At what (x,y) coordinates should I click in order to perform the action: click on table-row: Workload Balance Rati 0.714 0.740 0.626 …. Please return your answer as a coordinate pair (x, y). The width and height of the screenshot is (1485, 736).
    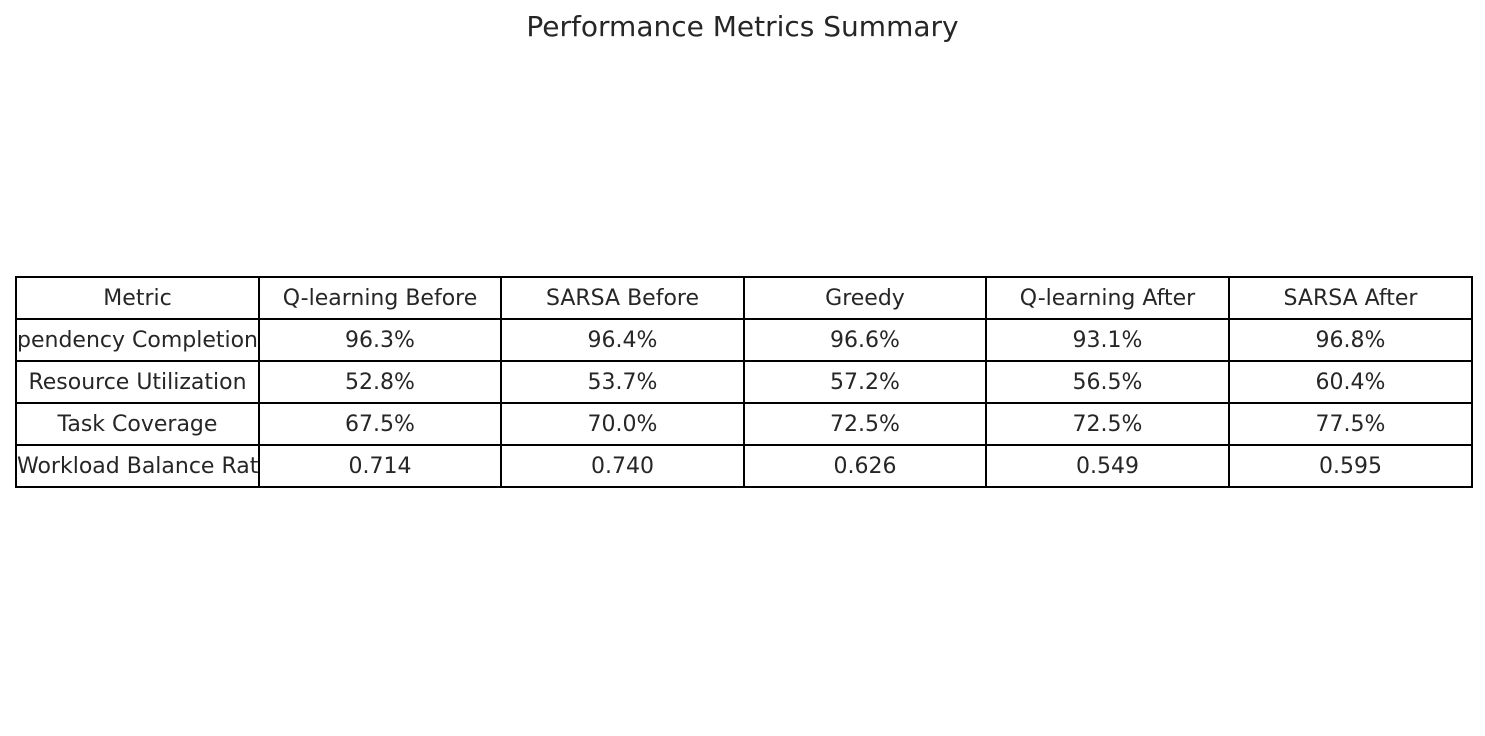
    Looking at the image, I should click on (744, 466).